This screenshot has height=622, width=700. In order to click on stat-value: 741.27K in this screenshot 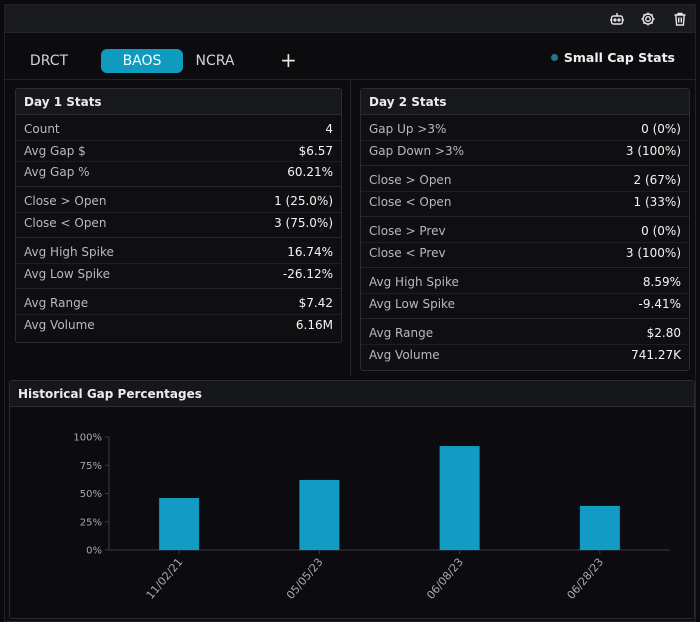, I will do `click(656, 355)`.